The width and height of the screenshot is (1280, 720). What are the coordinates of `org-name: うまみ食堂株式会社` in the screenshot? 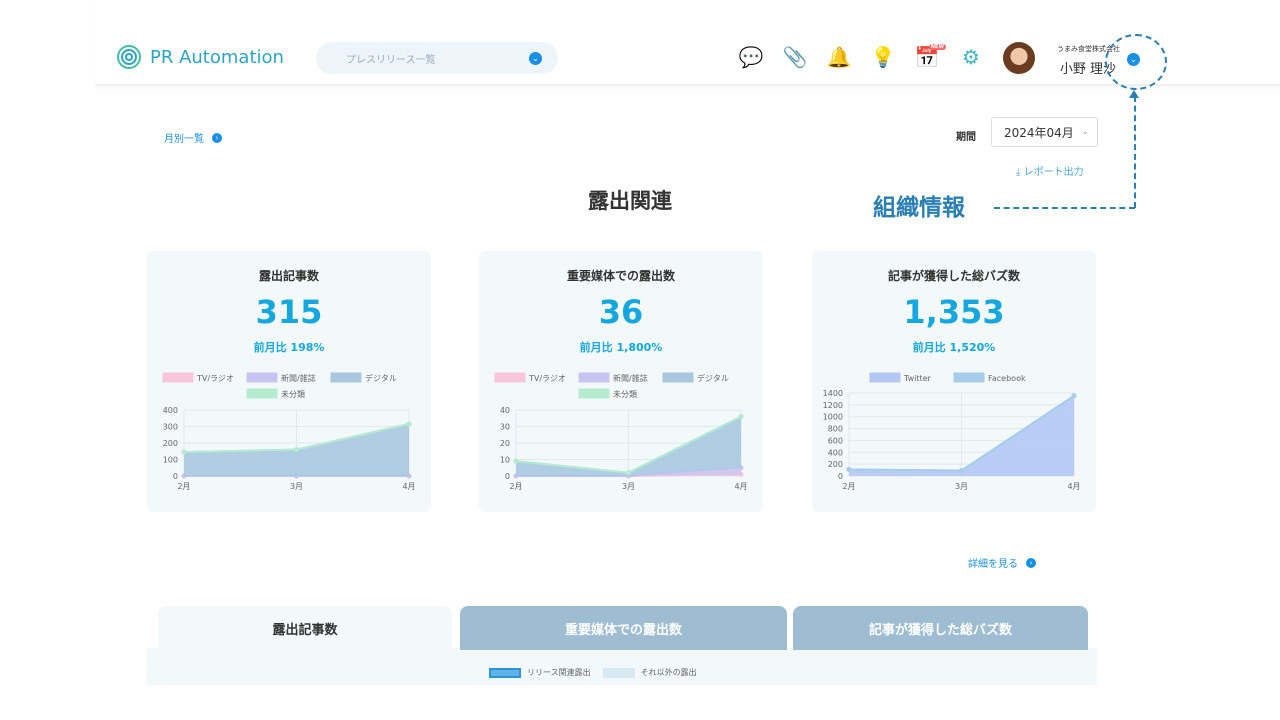 It's located at (1088, 49).